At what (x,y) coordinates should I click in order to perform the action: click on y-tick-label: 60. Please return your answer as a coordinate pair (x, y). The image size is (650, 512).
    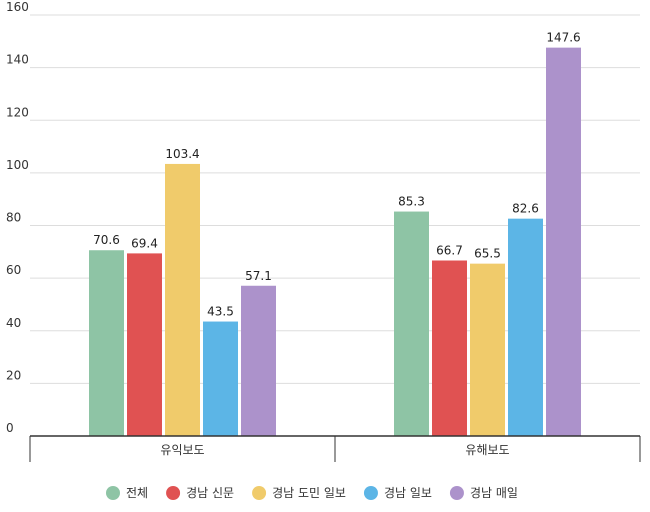
    Looking at the image, I should click on (13, 270).